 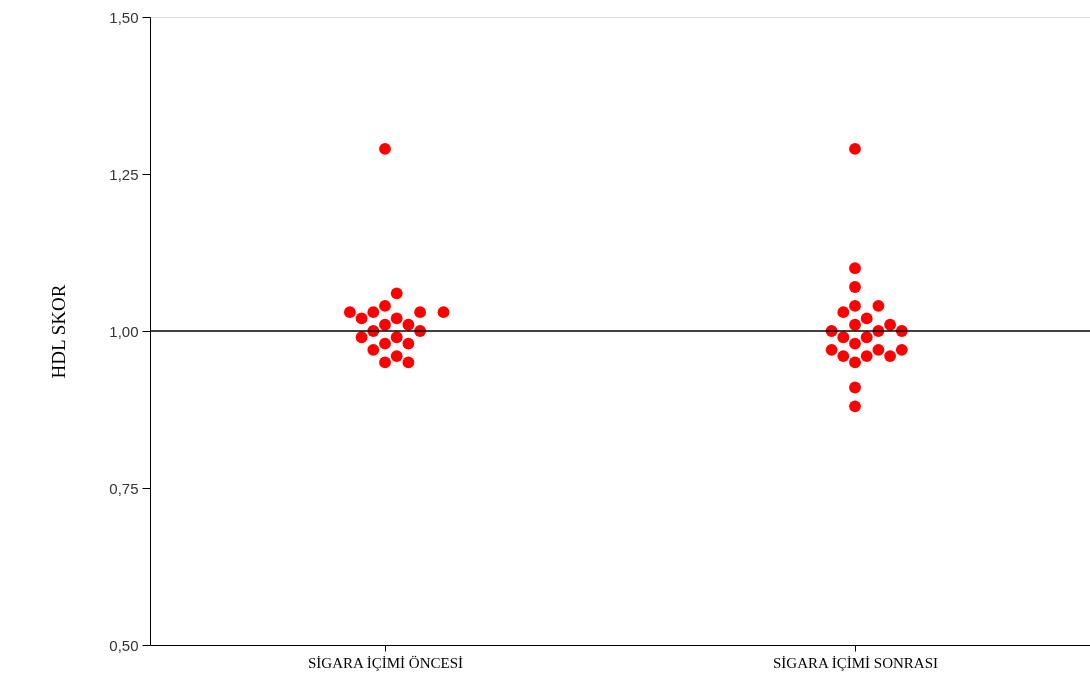 What do you see at coordinates (124, 488) in the screenshot?
I see `y-tick-label: 0,75` at bounding box center [124, 488].